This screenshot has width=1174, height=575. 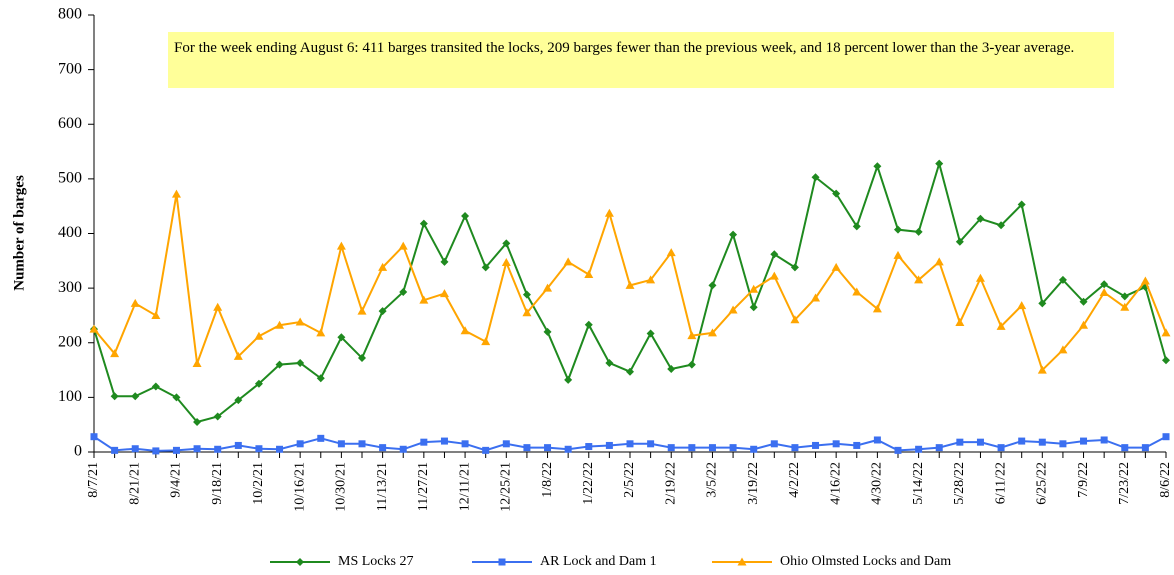 What do you see at coordinates (93, 480) in the screenshot?
I see `x-tick-label: 8/7/21` at bounding box center [93, 480].